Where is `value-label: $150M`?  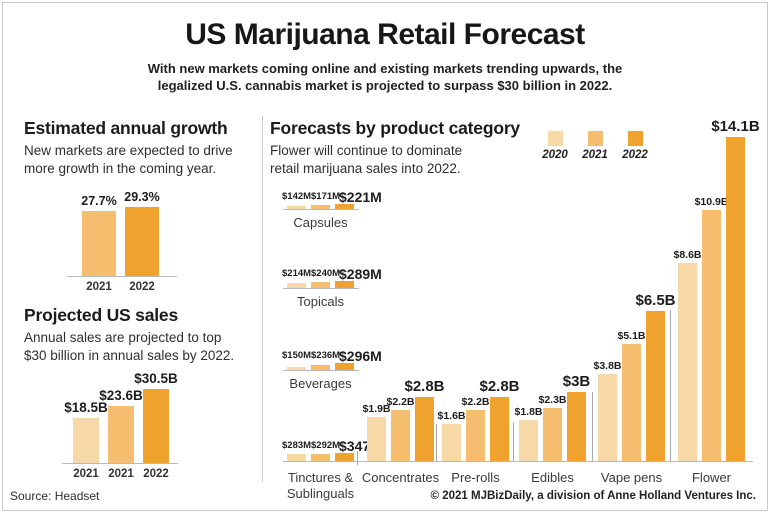
value-label: $150M is located at coordinates (297, 355).